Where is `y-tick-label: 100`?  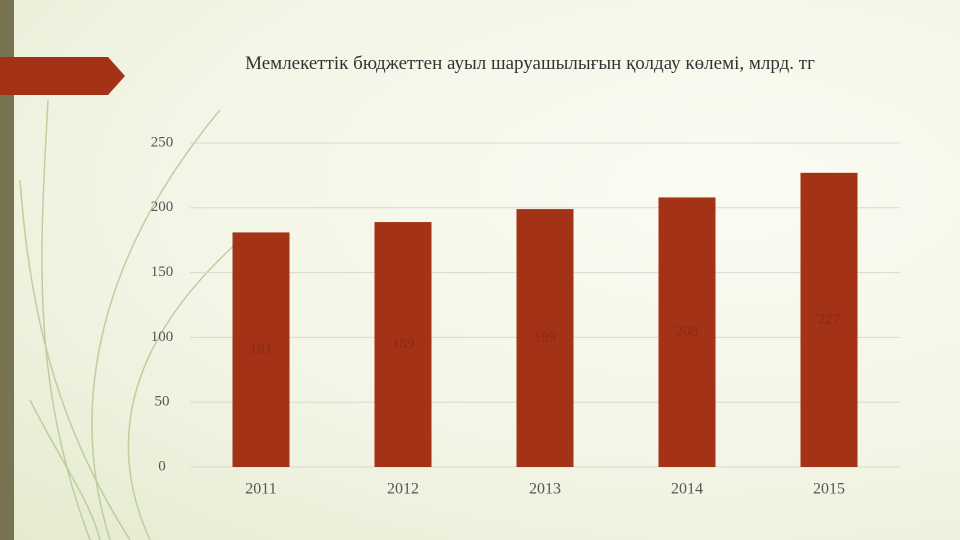
y-tick-label: 100 is located at coordinates (162, 337).